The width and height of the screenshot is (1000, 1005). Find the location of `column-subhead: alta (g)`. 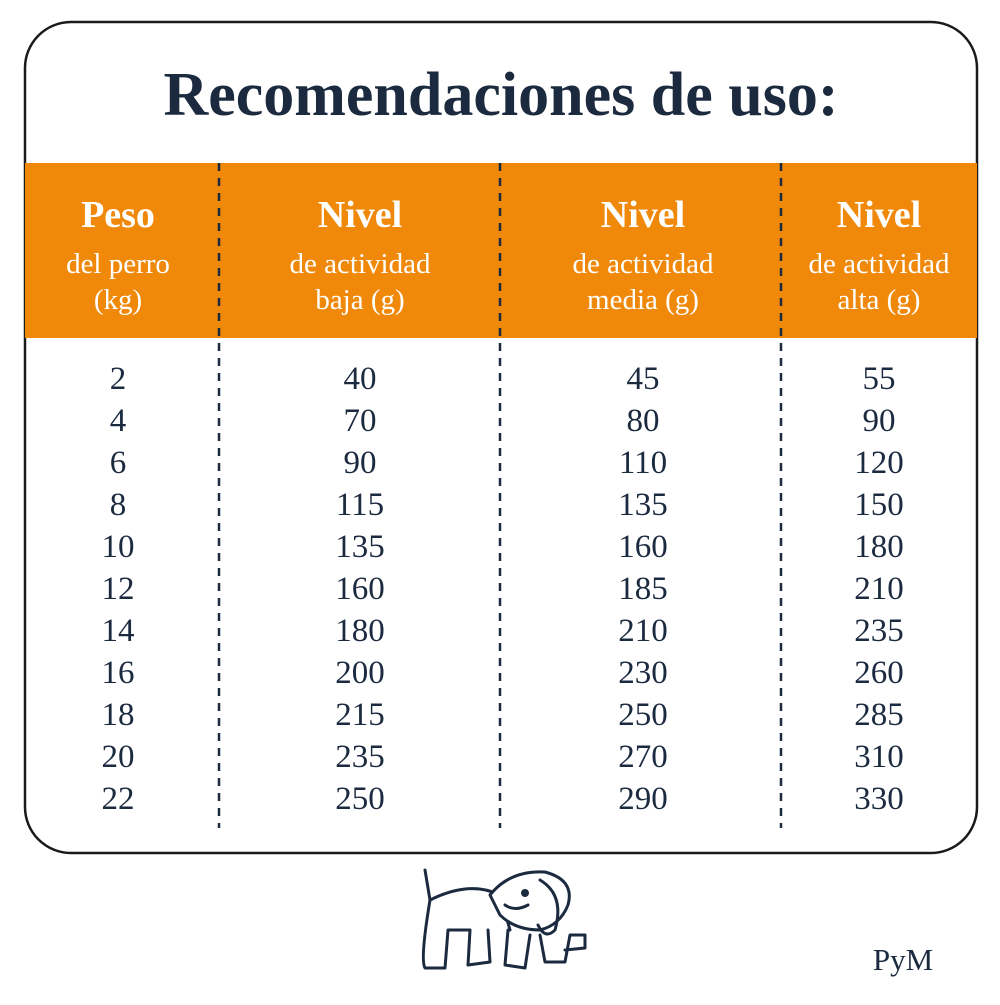

column-subhead: alta (g) is located at coordinates (879, 300).